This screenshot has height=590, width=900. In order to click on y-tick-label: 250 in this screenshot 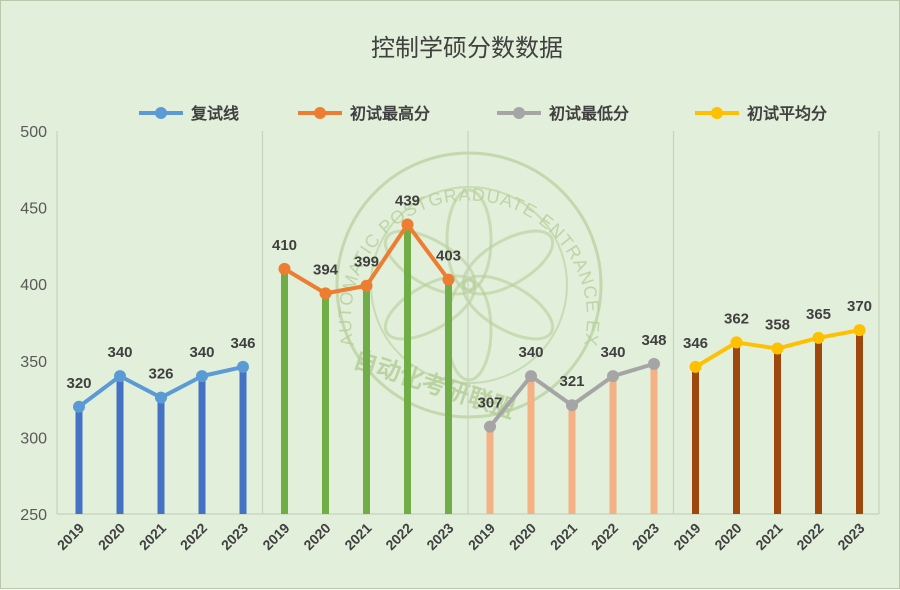, I will do `click(33, 515)`.